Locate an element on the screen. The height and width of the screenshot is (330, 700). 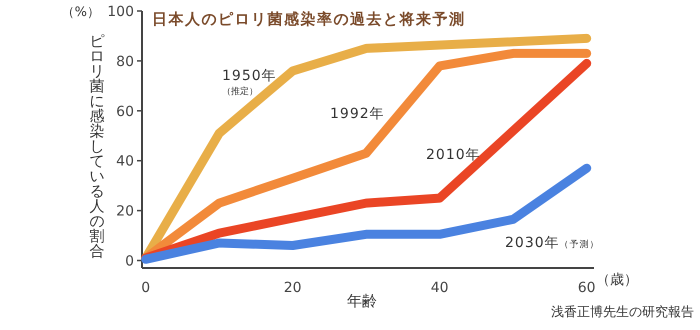
series-label: 2030年（予測） is located at coordinates (552, 243).